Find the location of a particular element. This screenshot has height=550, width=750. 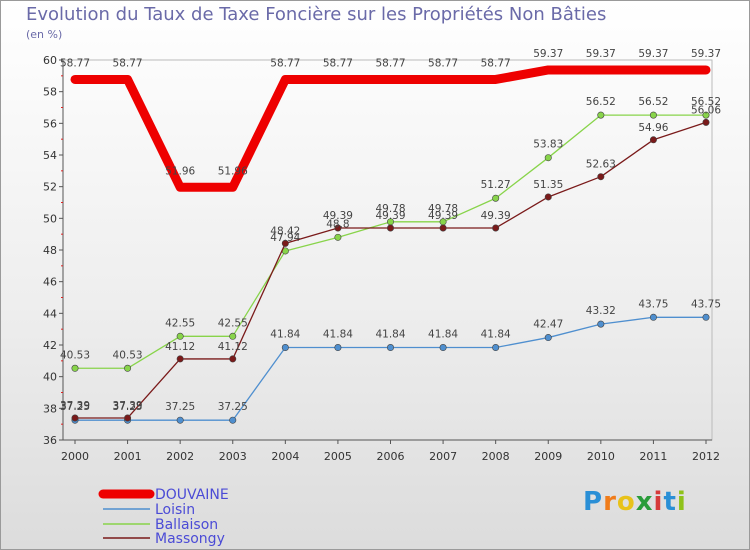

x-tick-label: 2011 is located at coordinates (653, 456).